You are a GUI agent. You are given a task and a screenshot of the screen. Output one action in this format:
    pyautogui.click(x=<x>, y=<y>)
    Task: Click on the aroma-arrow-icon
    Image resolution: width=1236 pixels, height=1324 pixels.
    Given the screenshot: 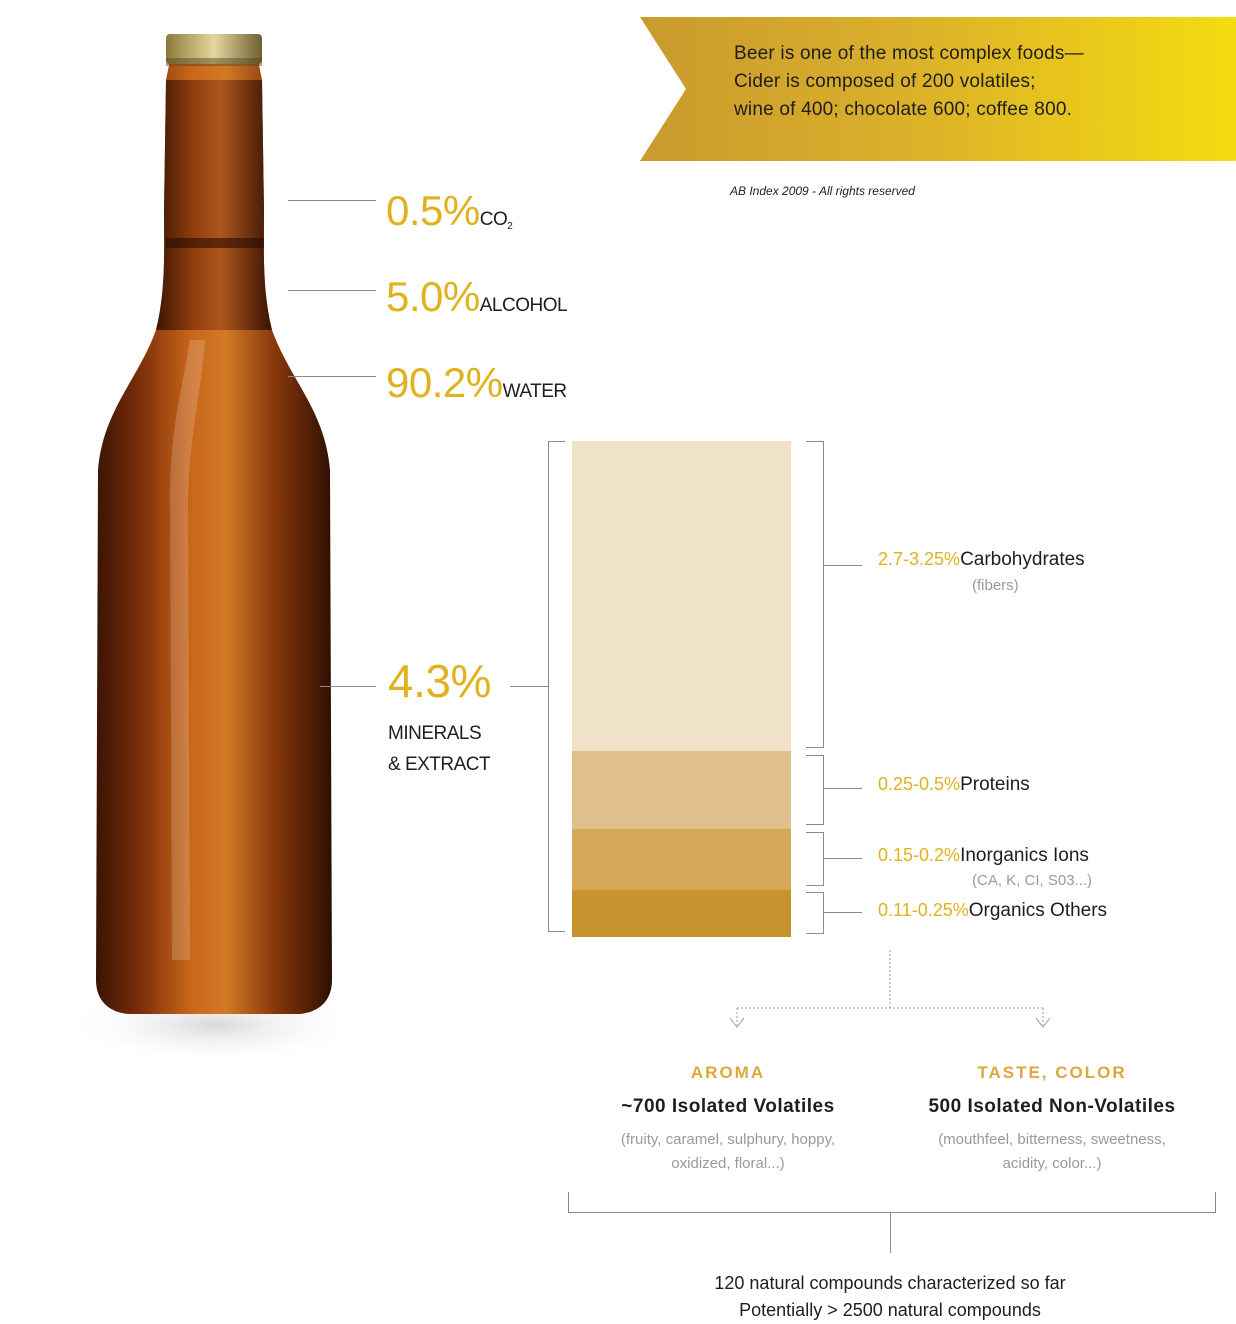 What is the action you would take?
    pyautogui.click(x=737, y=1022)
    